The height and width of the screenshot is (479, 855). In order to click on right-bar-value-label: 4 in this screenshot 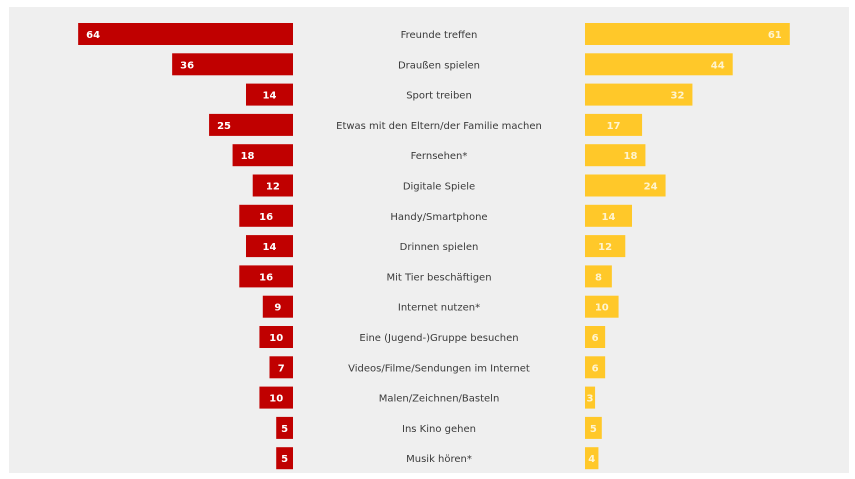, I will do `click(591, 459)`.